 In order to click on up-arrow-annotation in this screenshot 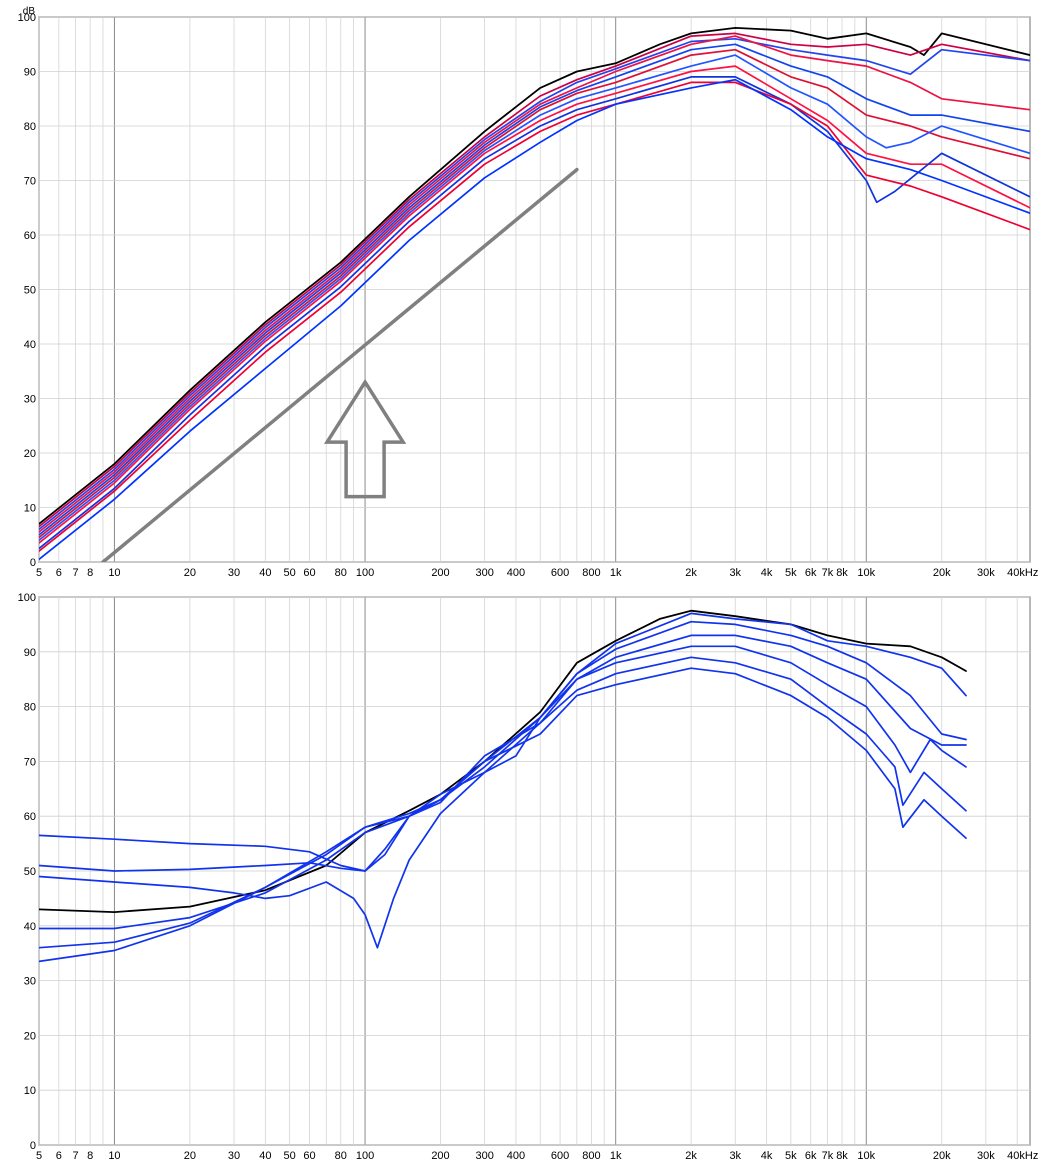, I will do `click(365, 438)`.